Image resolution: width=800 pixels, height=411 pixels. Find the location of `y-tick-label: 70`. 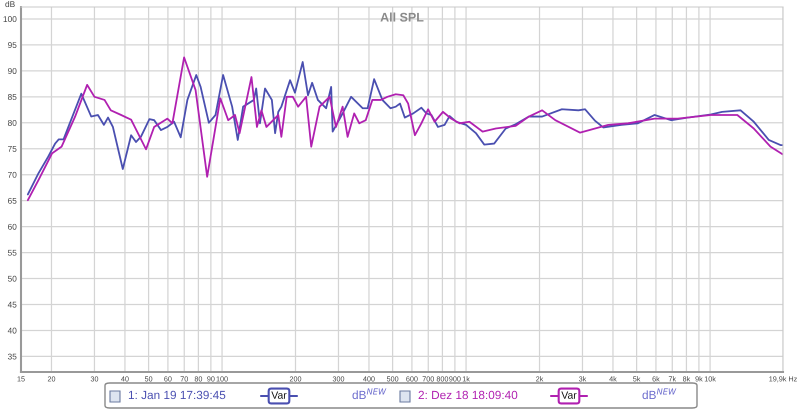

y-tick-label: 70 is located at coordinates (12, 175).